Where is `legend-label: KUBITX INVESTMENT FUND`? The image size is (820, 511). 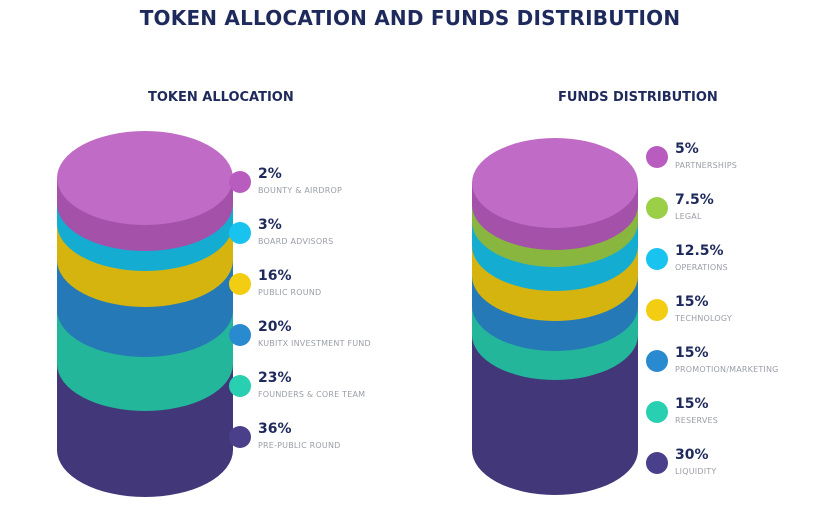 legend-label: KUBITX INVESTMENT FUND is located at coordinates (314, 343).